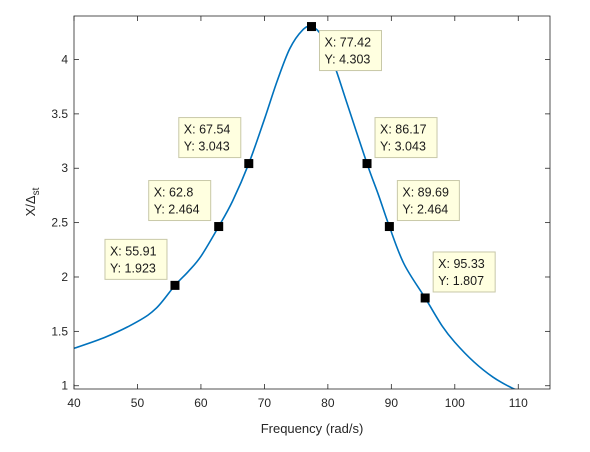  I want to click on x-tick-label: 100, so click(455, 403).